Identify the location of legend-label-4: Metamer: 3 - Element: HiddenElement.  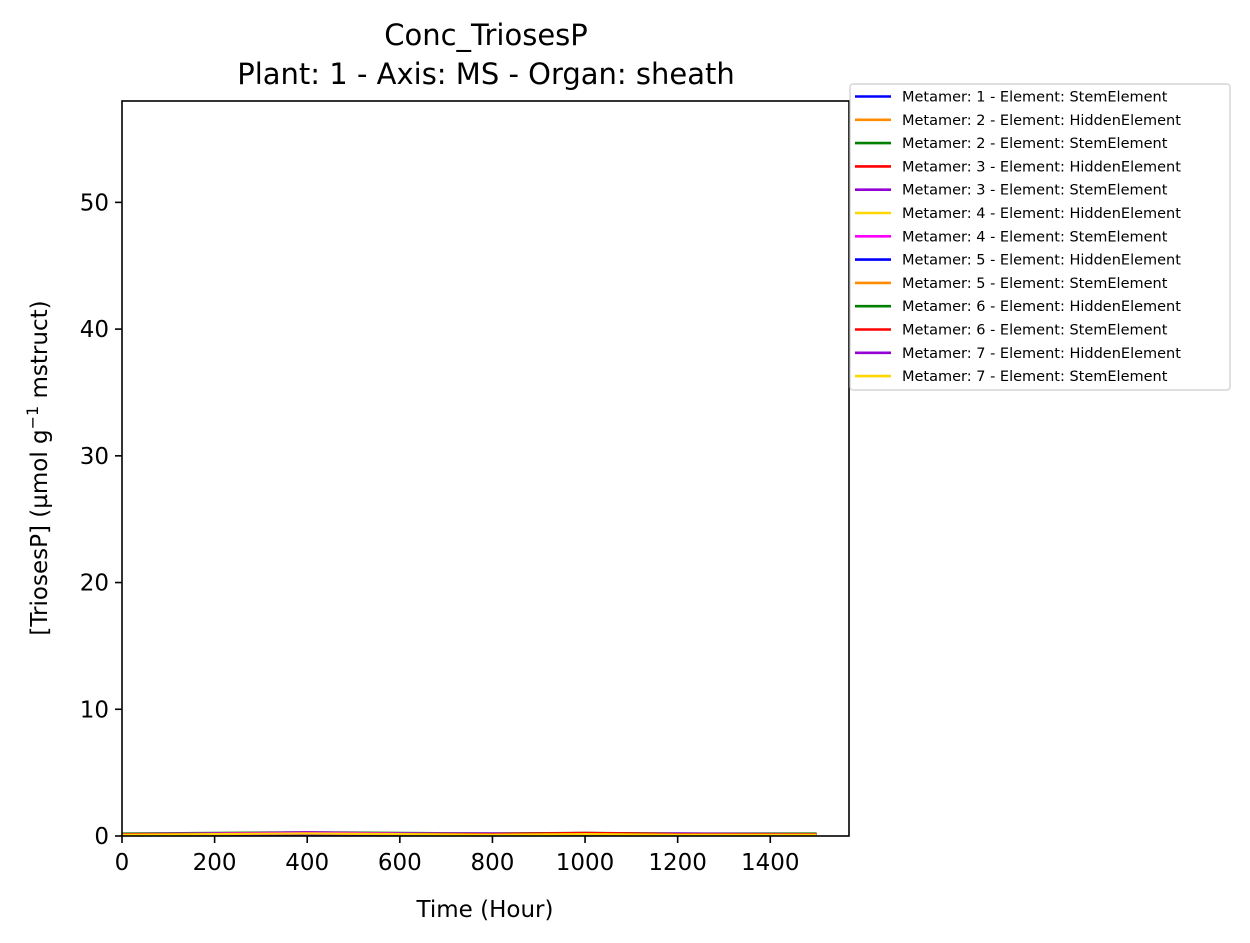
(1041, 167).